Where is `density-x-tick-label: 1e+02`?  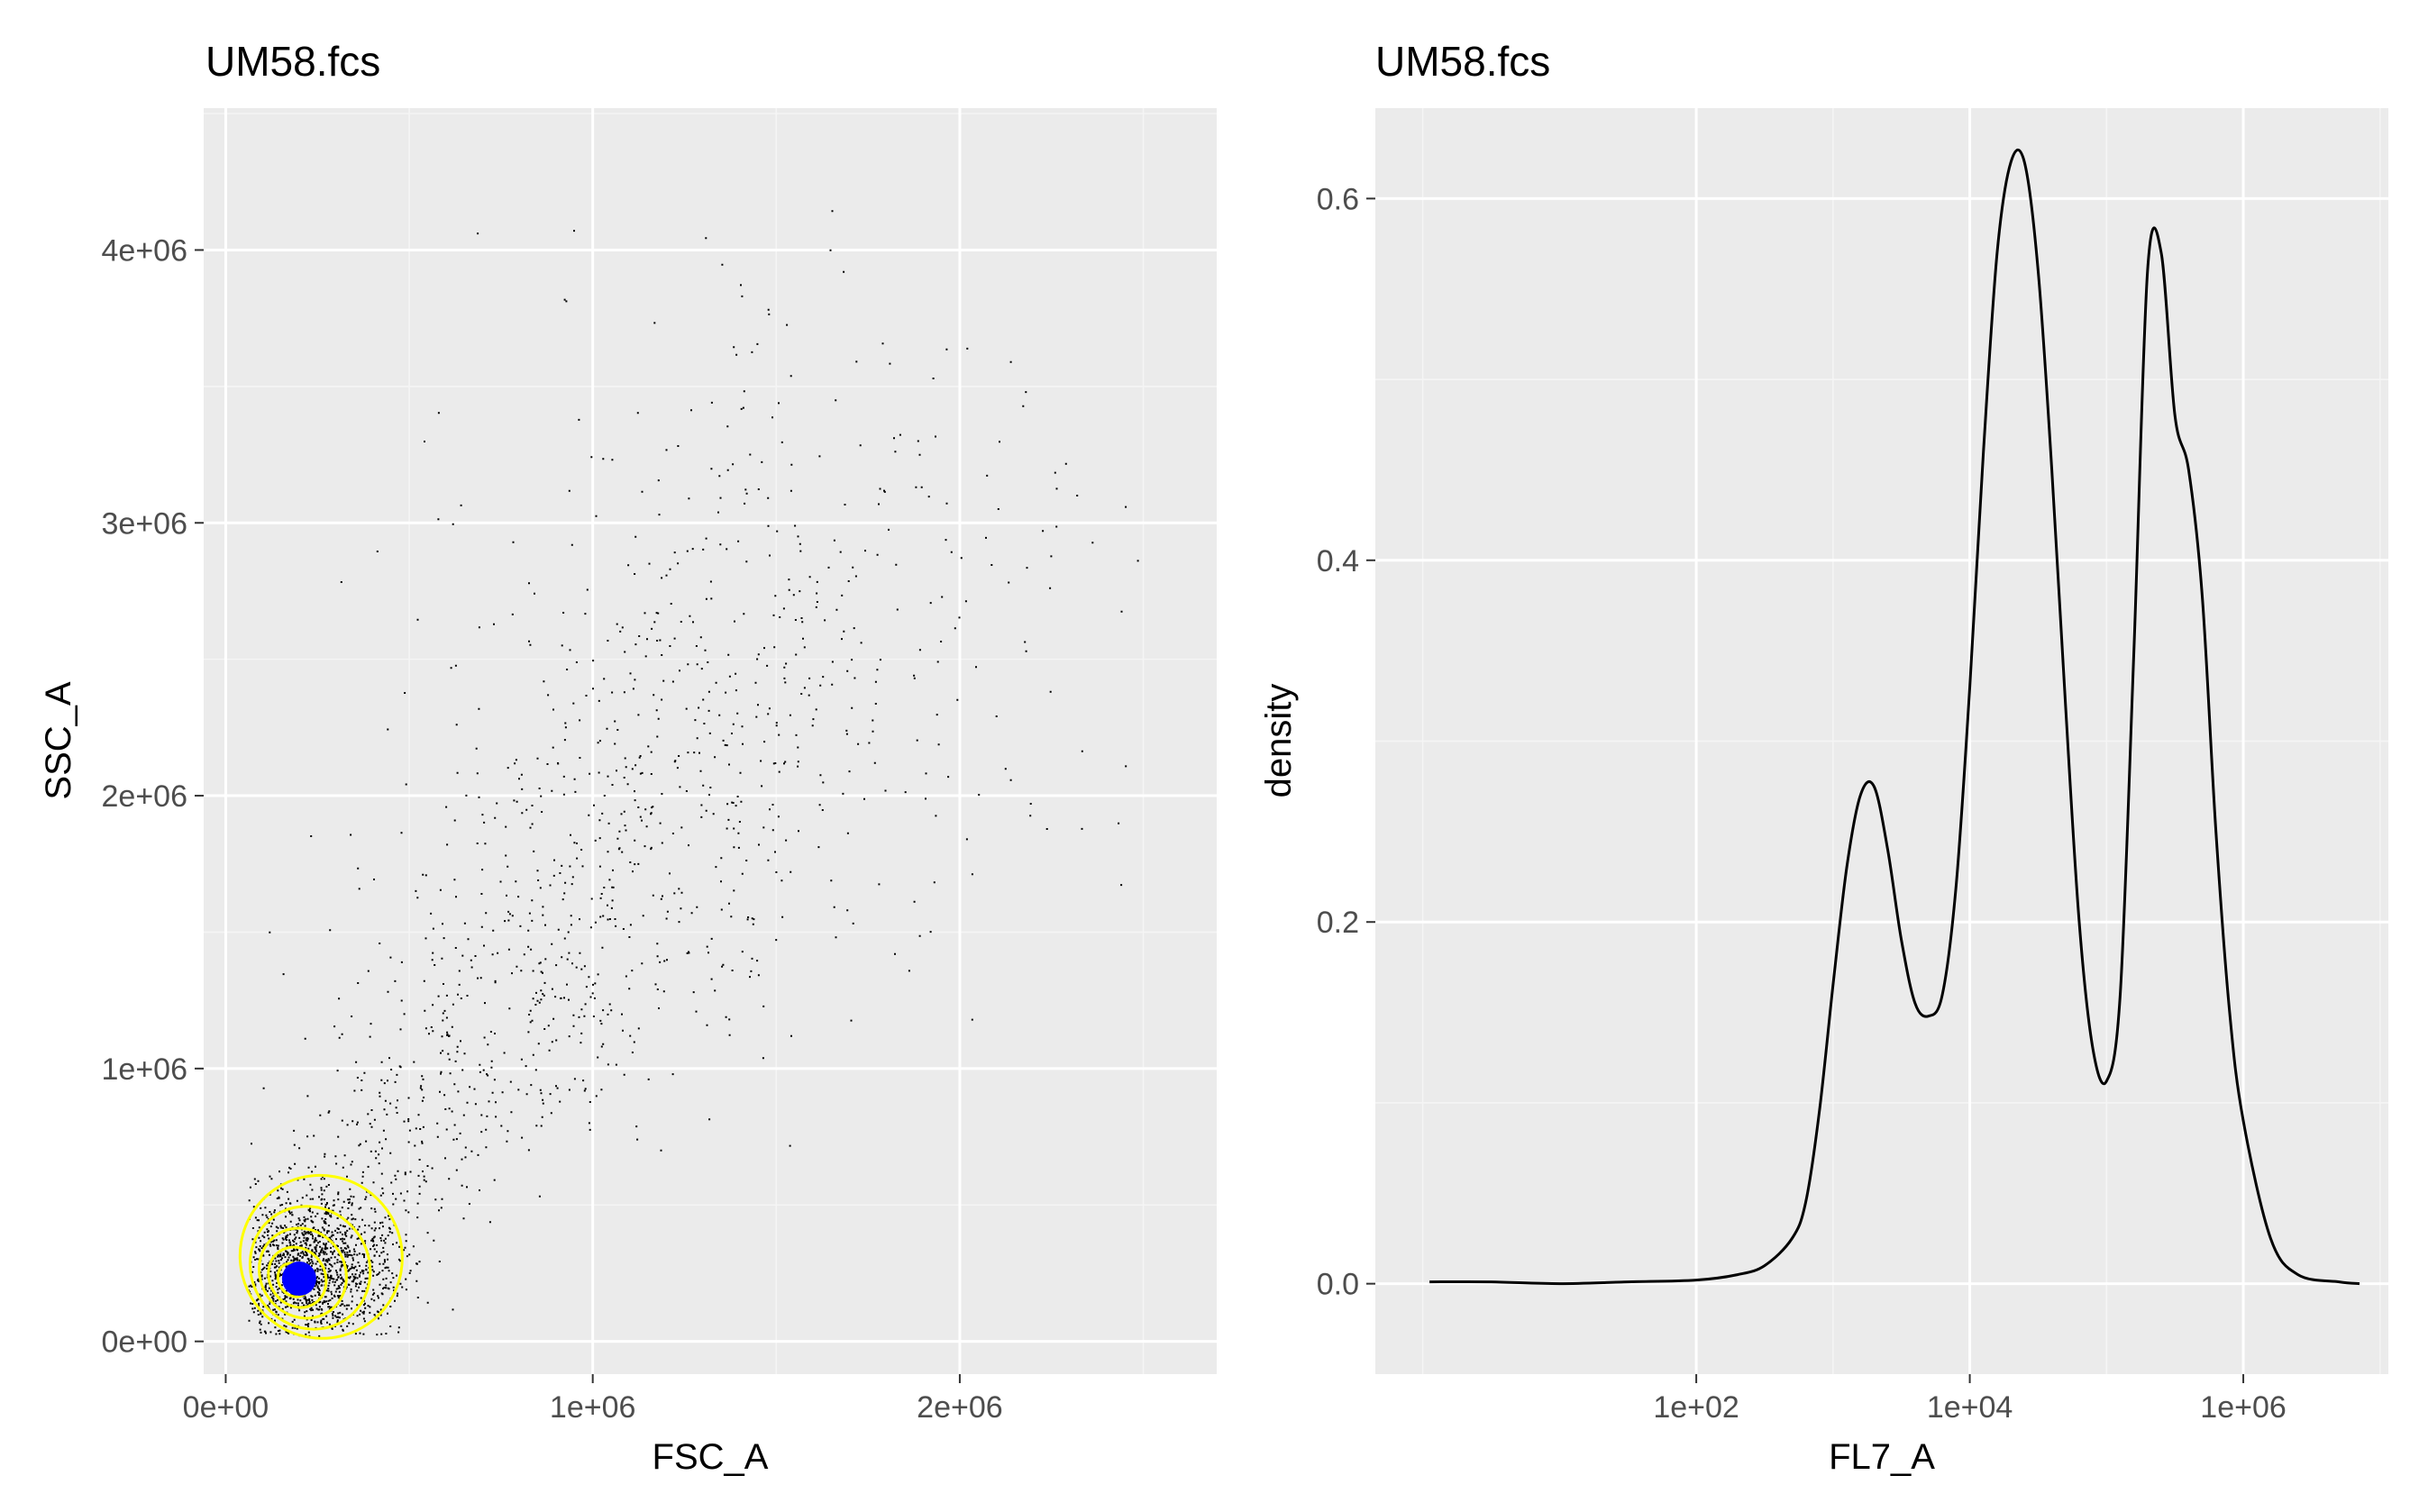
density-x-tick-label: 1e+02 is located at coordinates (1696, 1407).